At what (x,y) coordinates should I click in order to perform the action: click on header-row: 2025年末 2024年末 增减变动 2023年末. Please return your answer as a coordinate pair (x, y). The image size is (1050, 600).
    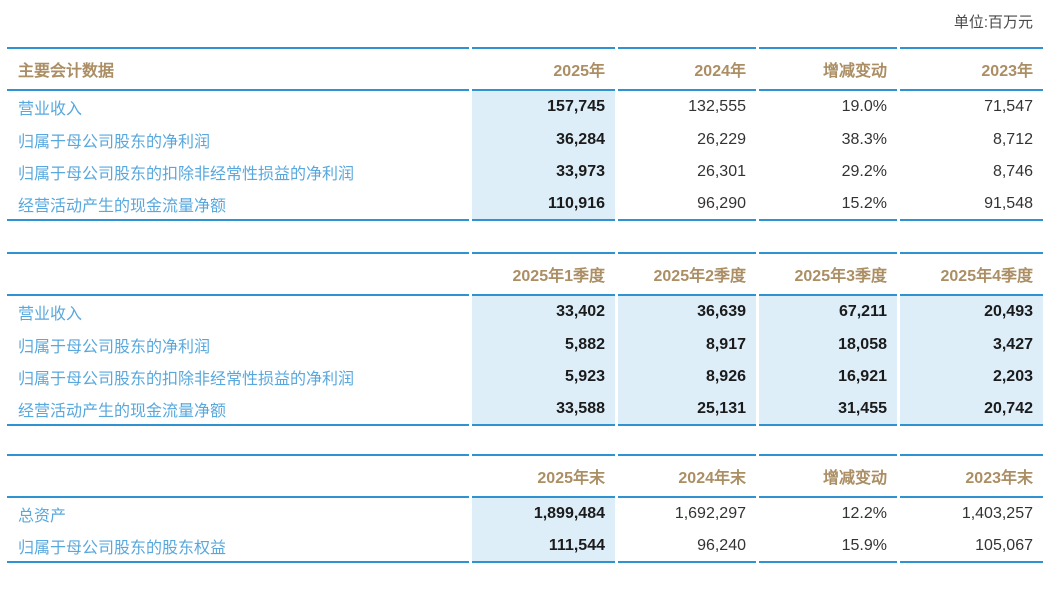
    Looking at the image, I should click on (525, 476).